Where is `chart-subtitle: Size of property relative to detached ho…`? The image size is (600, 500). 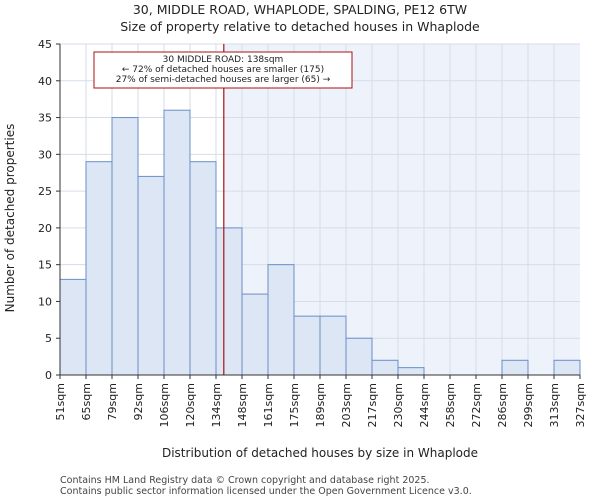 chart-subtitle: Size of property relative to detached ho… is located at coordinates (300, 26).